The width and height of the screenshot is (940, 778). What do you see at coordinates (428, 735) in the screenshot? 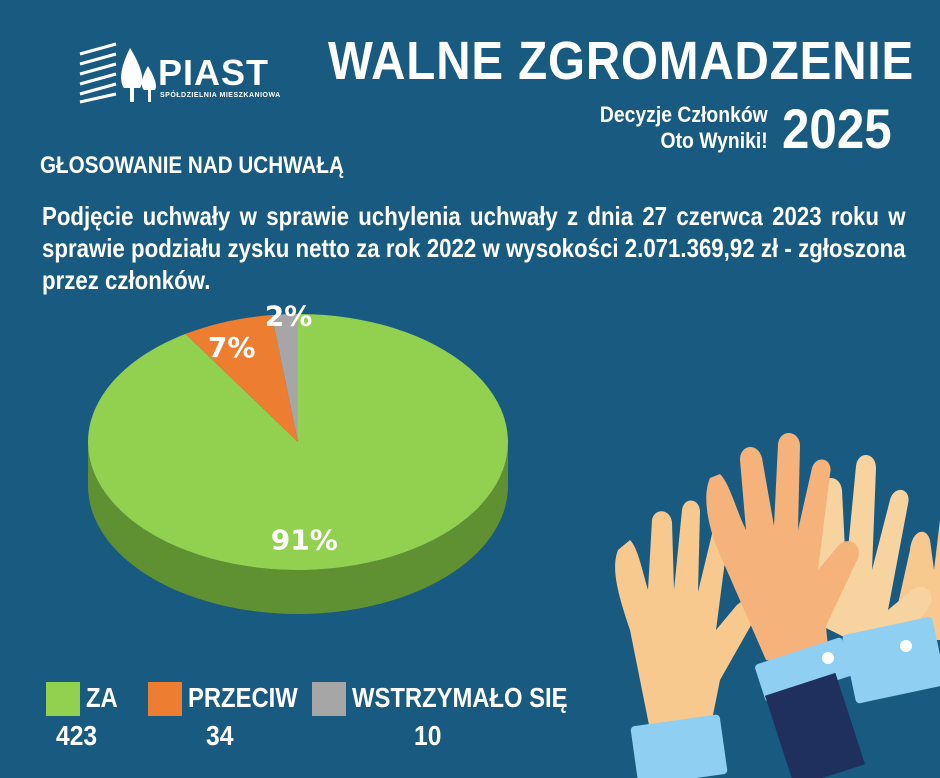
I see `legend-count-wstrzymalo: 10` at bounding box center [428, 735].